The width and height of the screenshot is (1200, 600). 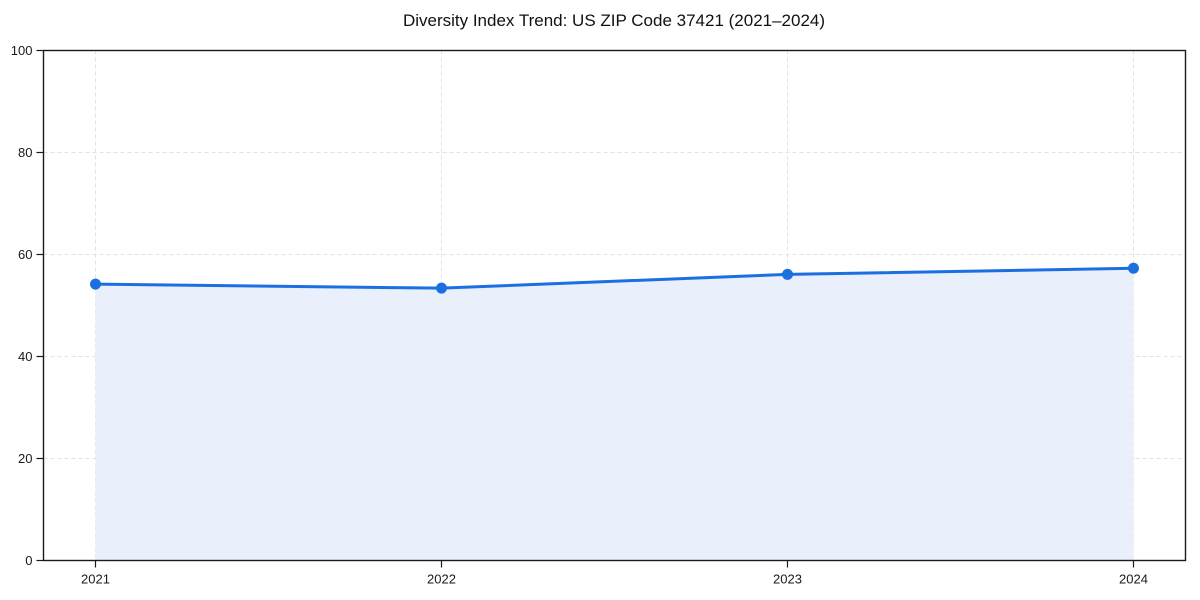 I want to click on data-points, so click(x=614, y=278).